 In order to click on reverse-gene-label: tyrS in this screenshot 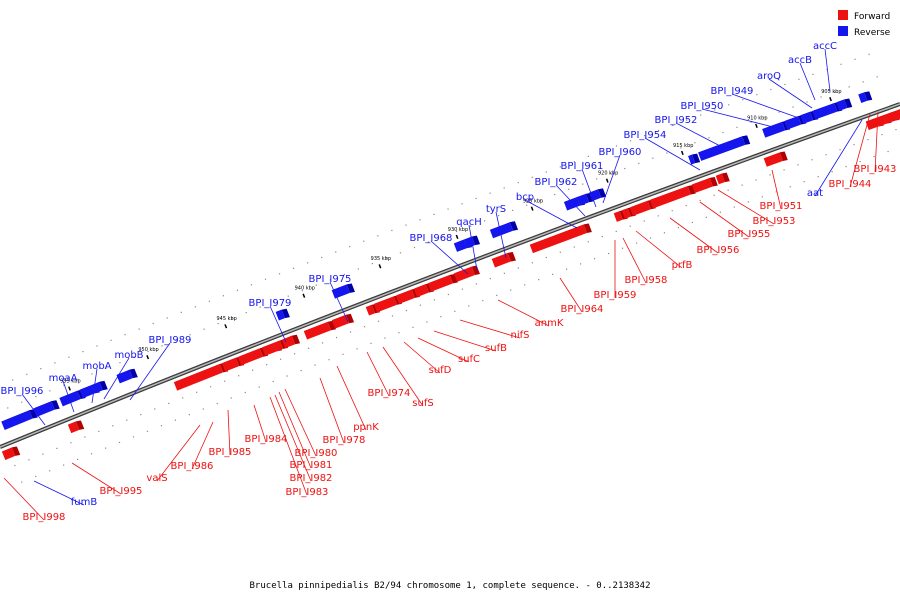, I will do `click(496, 209)`.